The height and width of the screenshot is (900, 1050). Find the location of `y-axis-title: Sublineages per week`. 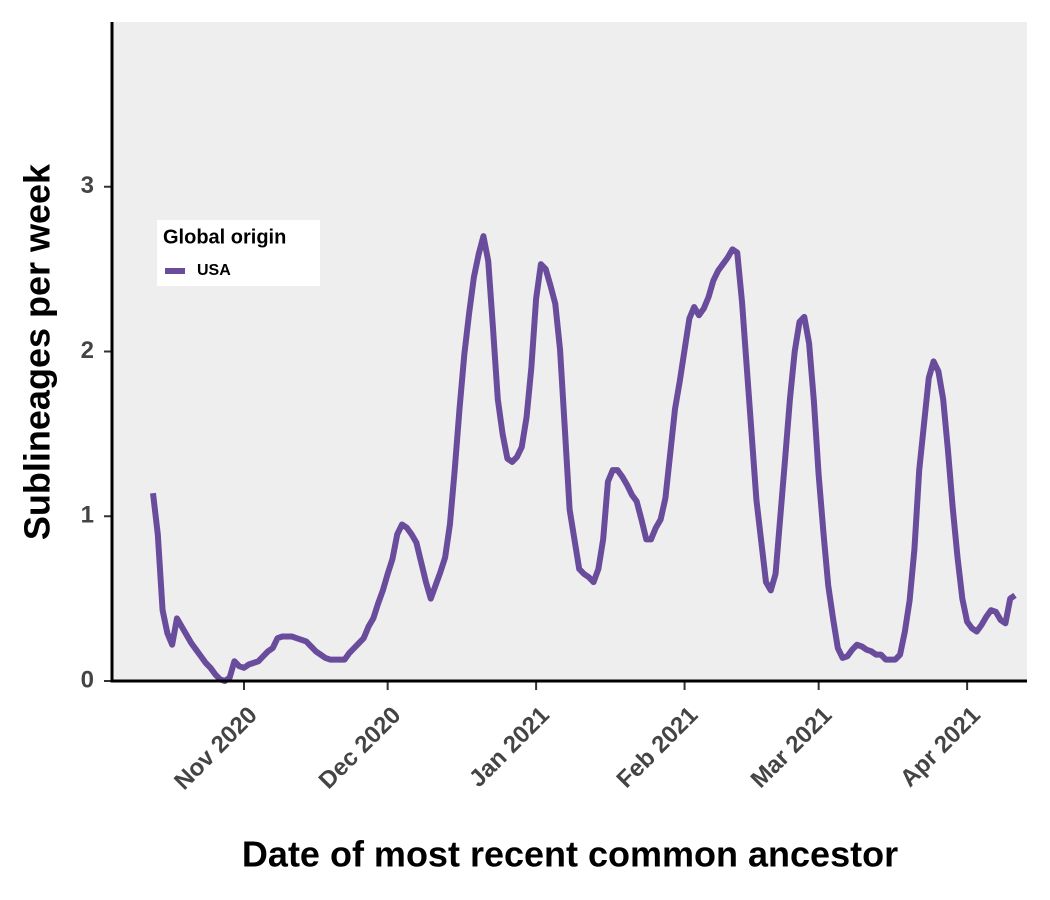

y-axis-title: Sublineages per week is located at coordinates (37, 351).